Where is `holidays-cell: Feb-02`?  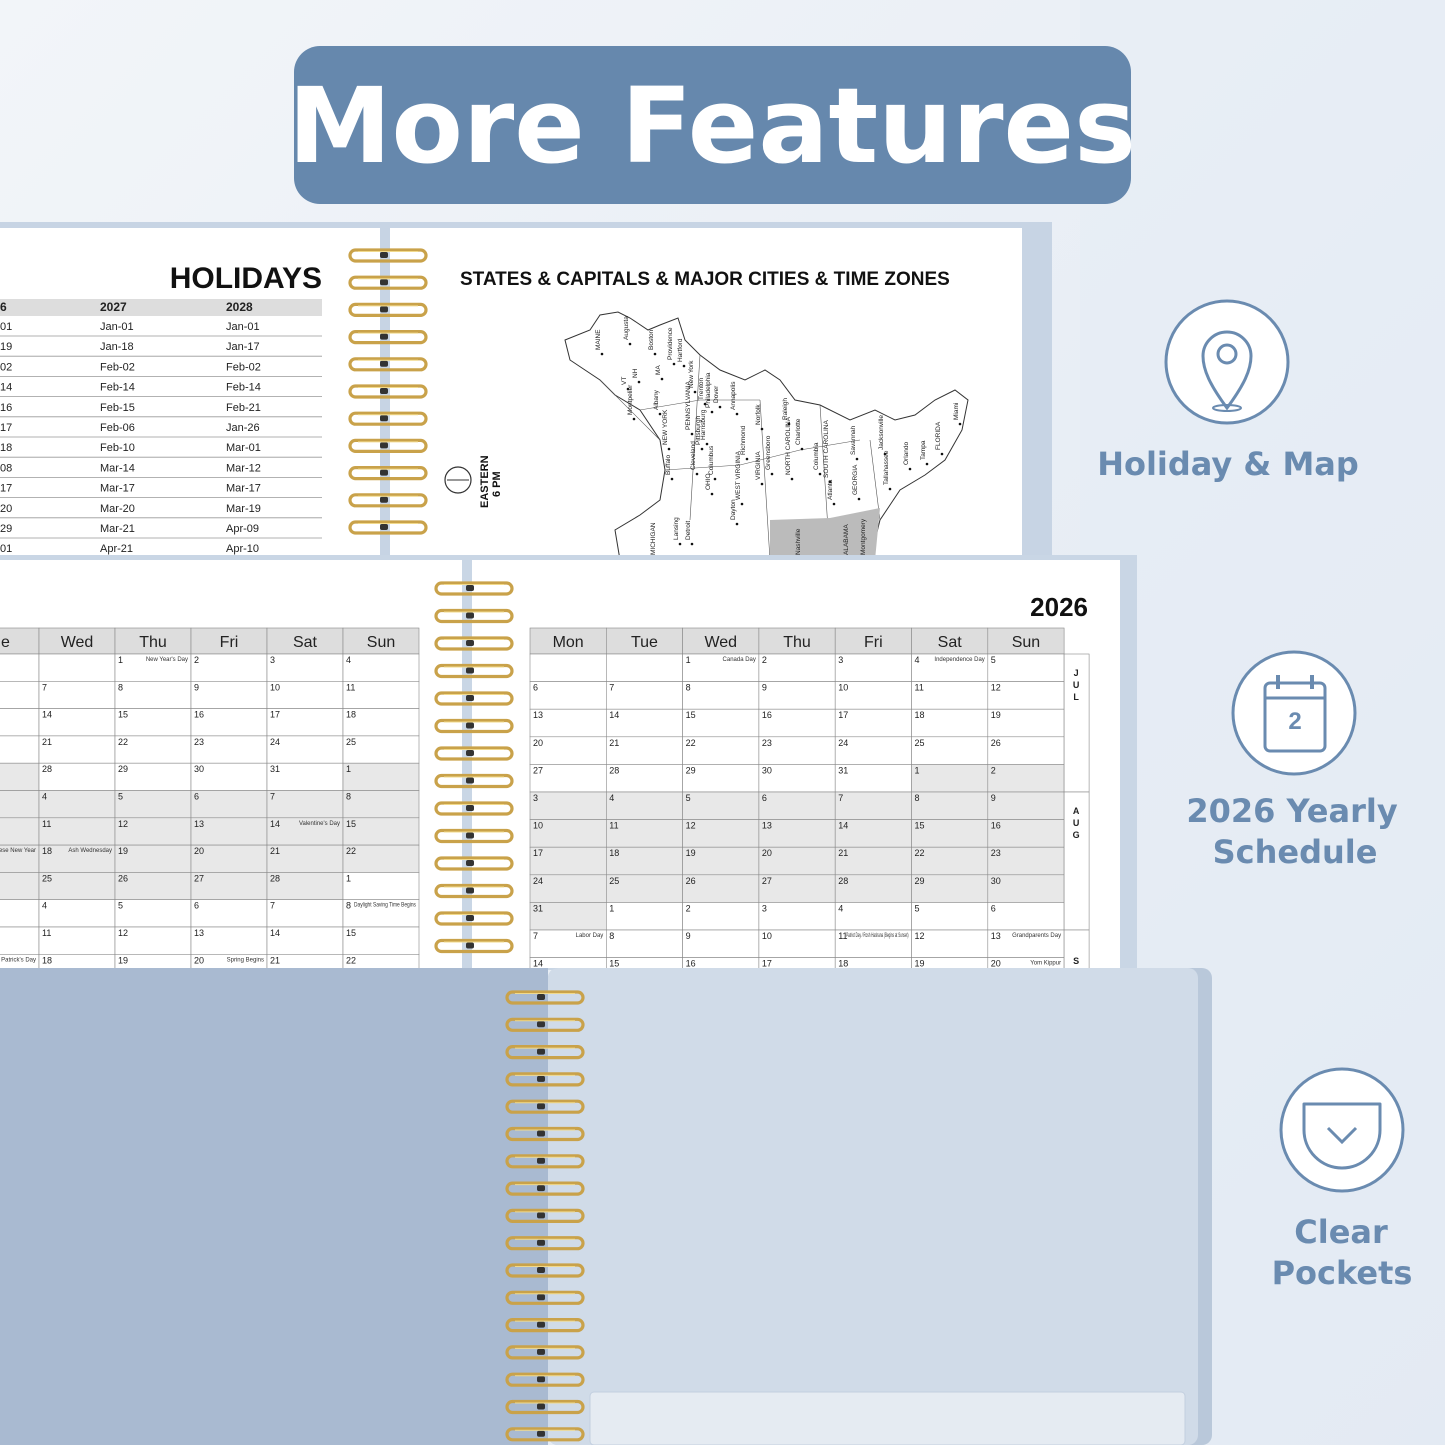
holidays-cell: Feb-02 is located at coordinates (243, 367).